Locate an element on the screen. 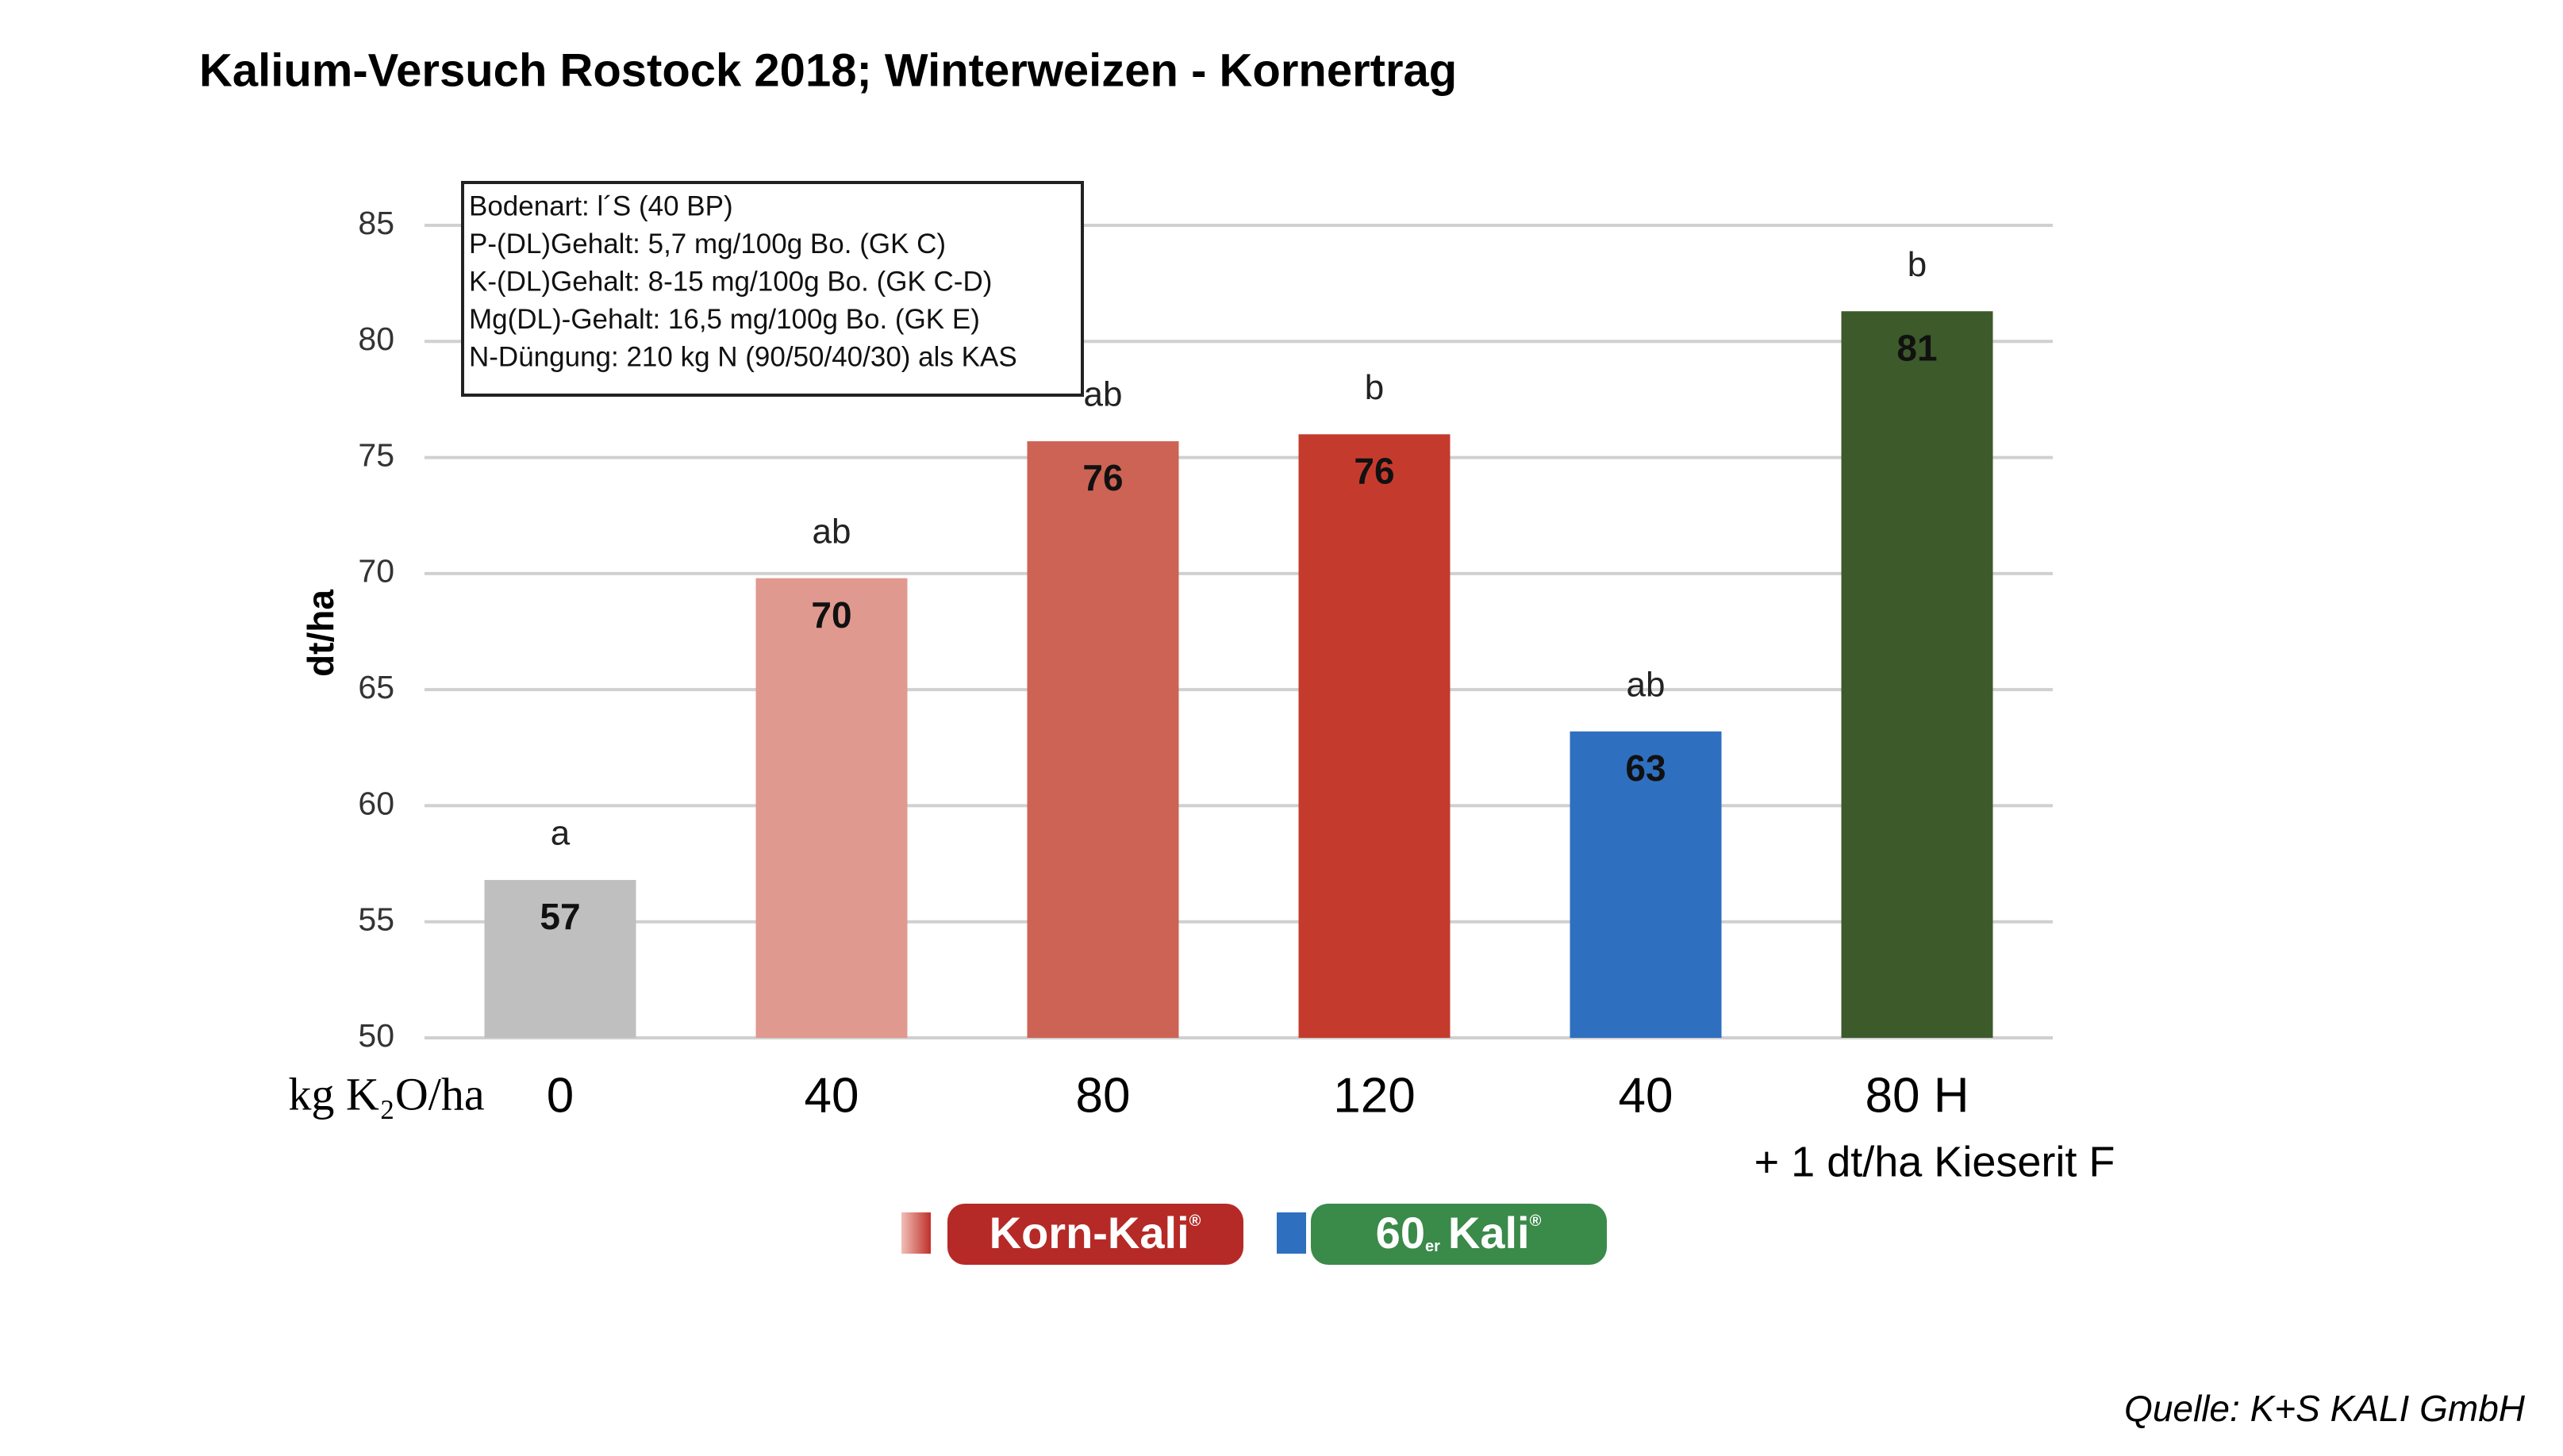  legend-suffix: er is located at coordinates (1432, 1246).